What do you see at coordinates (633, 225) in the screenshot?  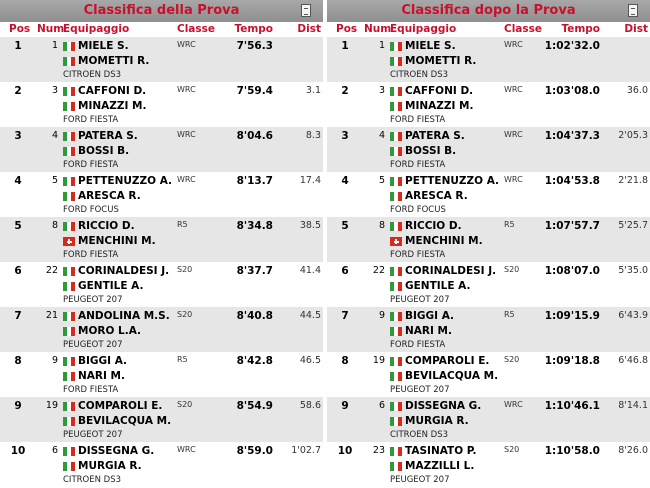 I see `gap: 5'25.7` at bounding box center [633, 225].